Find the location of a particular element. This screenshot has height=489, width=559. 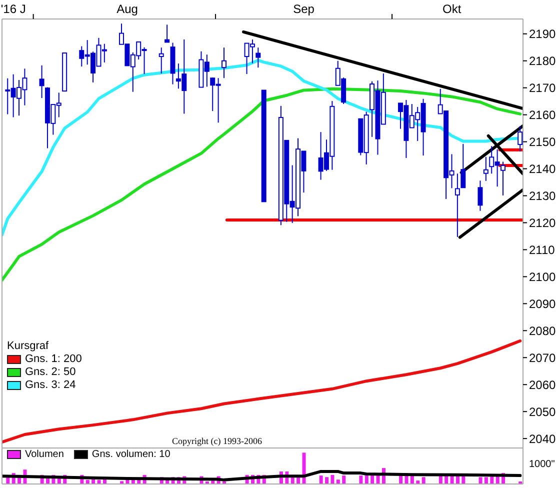

y-tick-label: 2190 is located at coordinates (542, 34).